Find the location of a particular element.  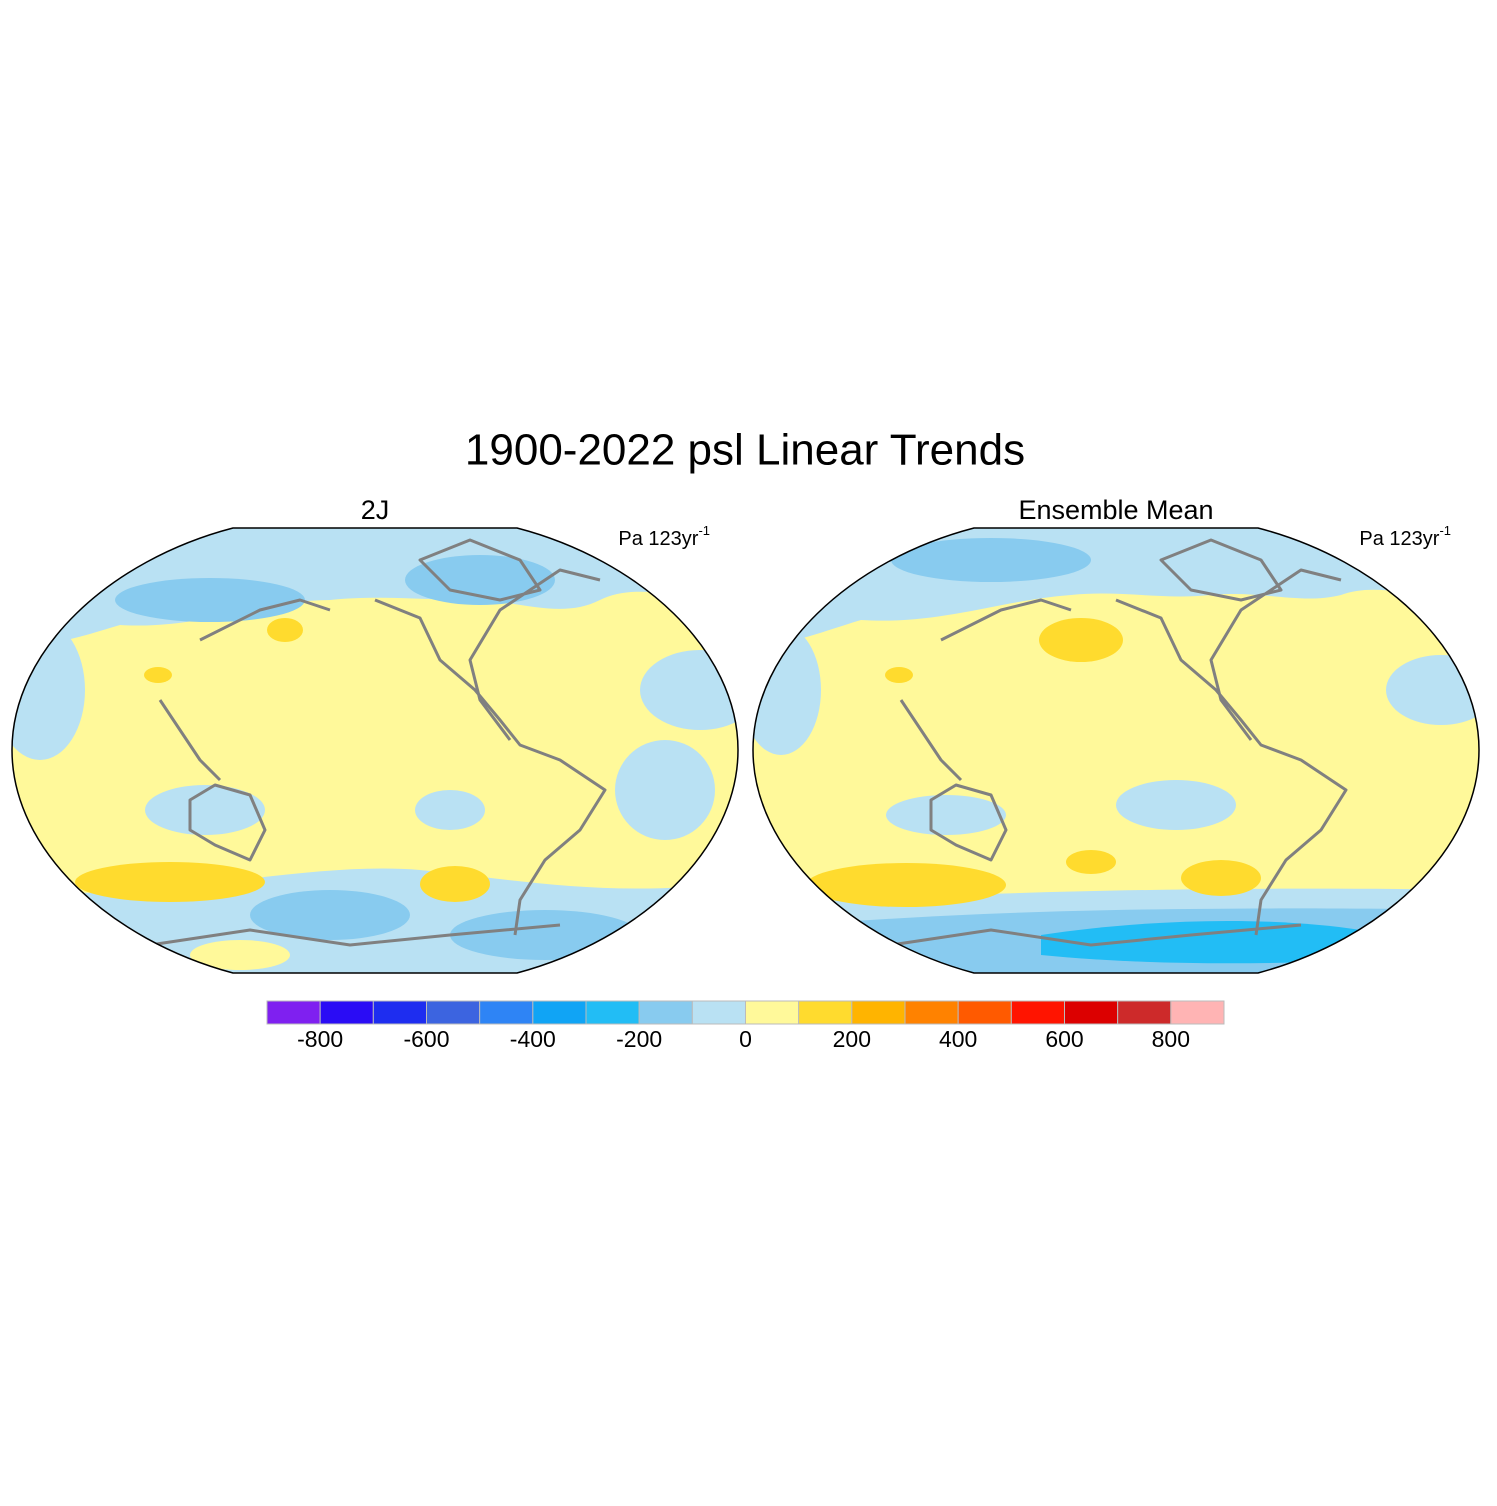

colorbar-label: -400 is located at coordinates (533, 1039).